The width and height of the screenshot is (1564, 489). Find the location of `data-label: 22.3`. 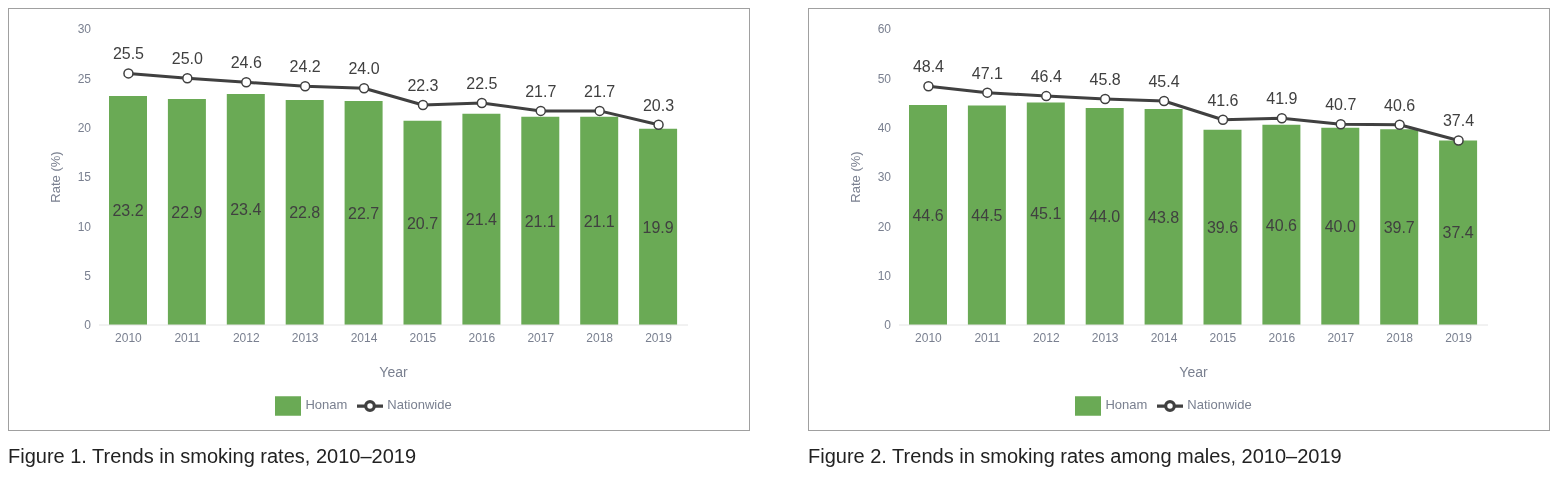

data-label: 22.3 is located at coordinates (423, 85).